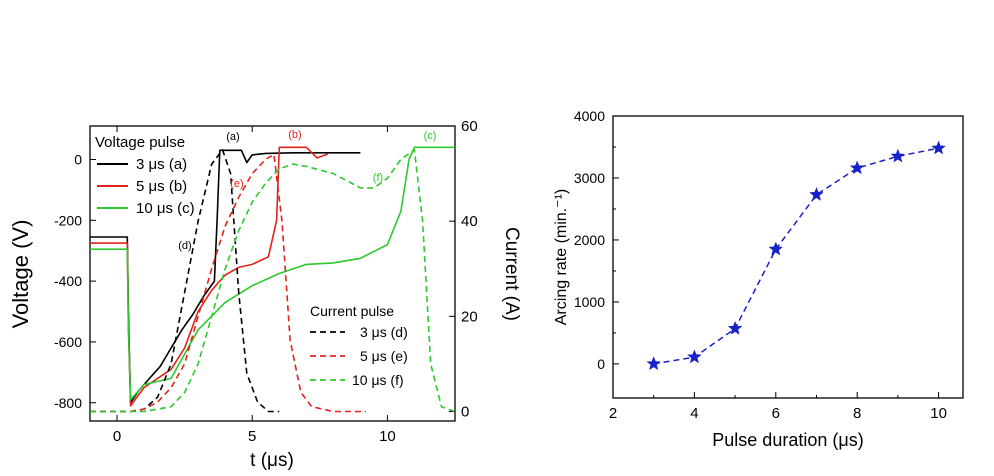 This screenshot has width=994, height=476. Describe the element at coordinates (384, 332) in the screenshot. I see `legend-text-3us-d: 3 μs (d)` at that location.